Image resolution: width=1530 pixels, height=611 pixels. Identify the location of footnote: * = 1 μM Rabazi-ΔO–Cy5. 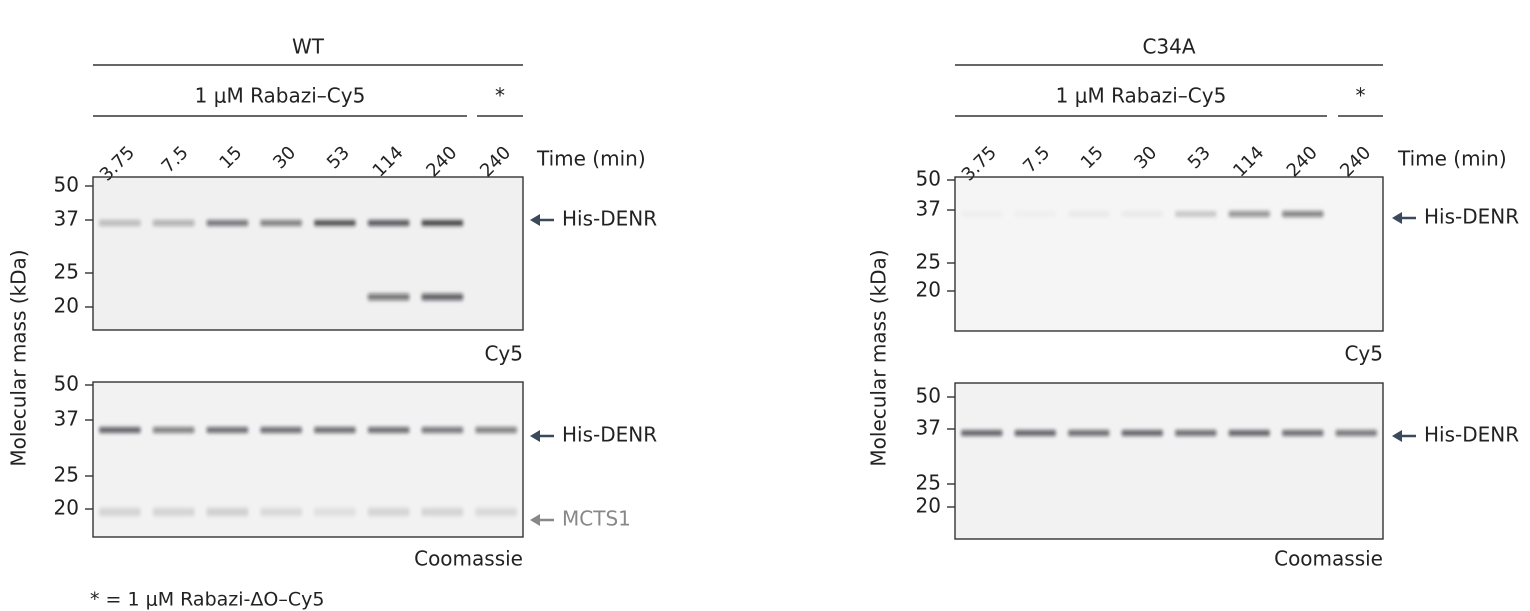
(207, 600).